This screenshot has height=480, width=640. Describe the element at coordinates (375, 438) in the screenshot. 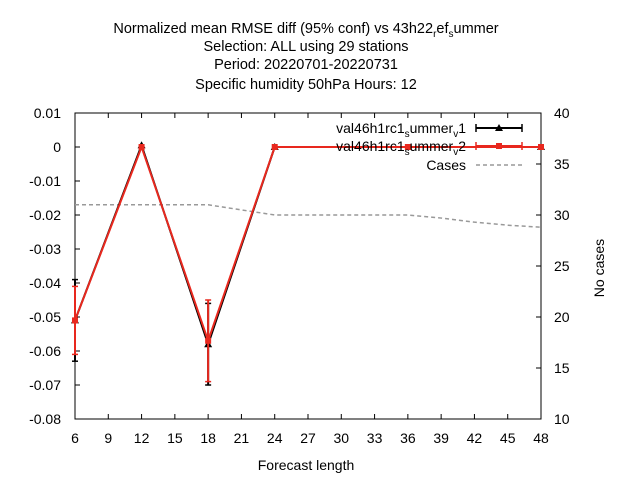

I see `x-tick-label-33: 33` at that location.